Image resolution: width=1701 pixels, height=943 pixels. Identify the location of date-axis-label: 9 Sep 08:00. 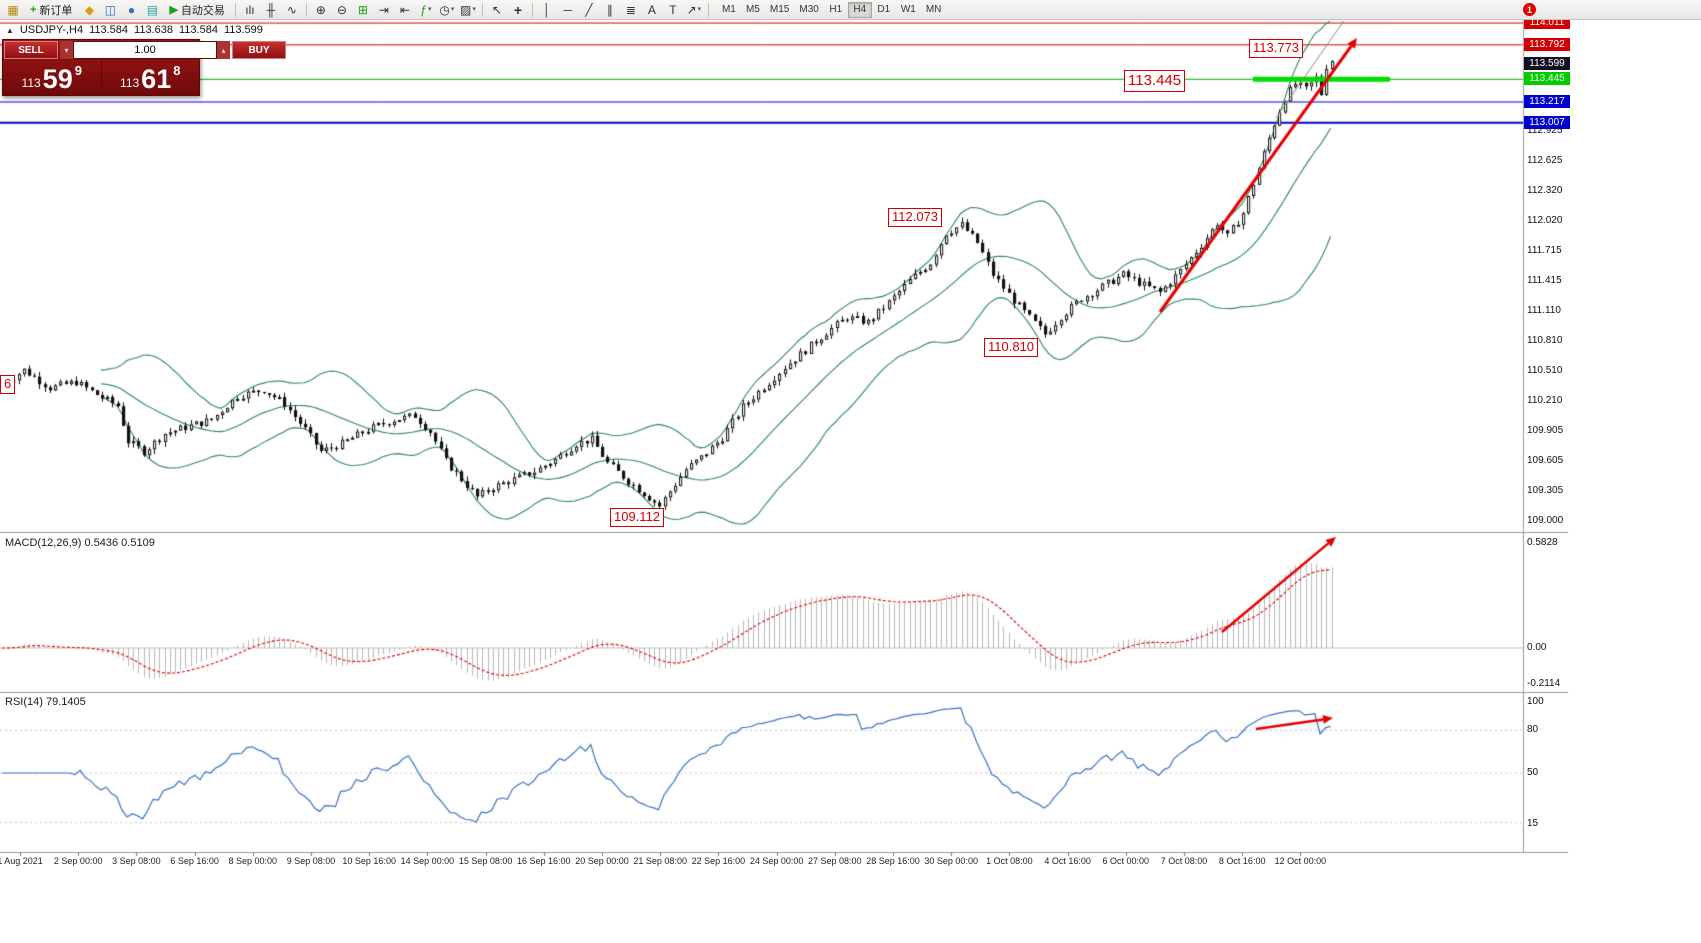
(311, 861).